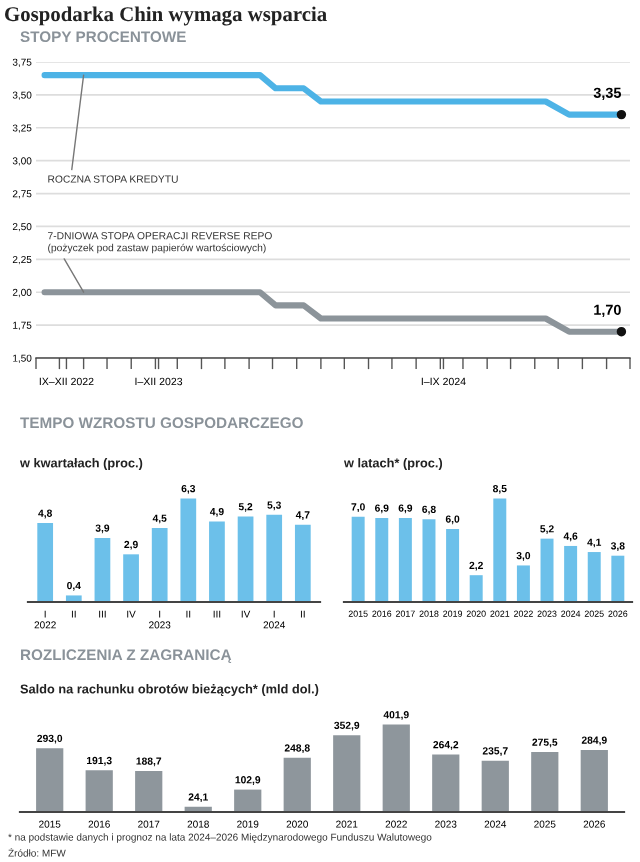 Image resolution: width=640 pixels, height=862 pixels. What do you see at coordinates (166, 16) in the screenshot?
I see `chart-title: Gospodarka Chin wymaga wsparcia` at bounding box center [166, 16].